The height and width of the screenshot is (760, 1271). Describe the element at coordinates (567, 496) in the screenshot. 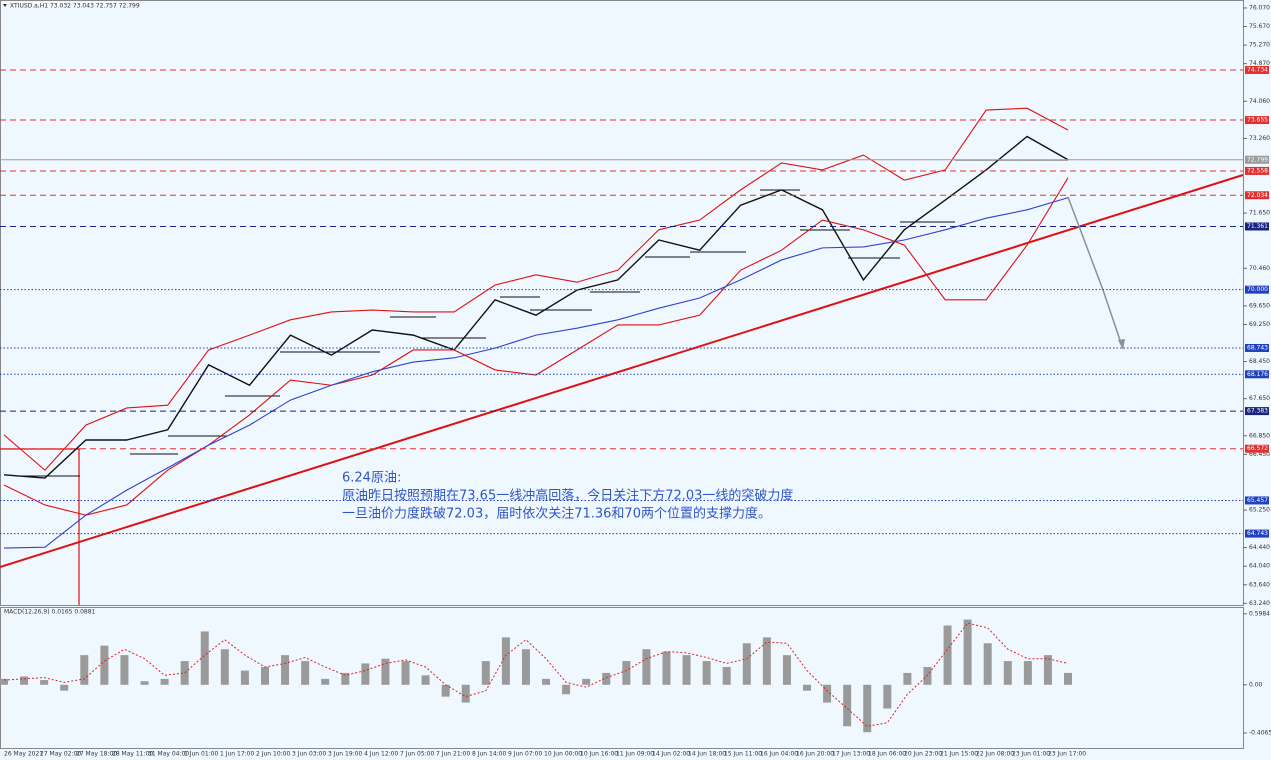

I see `annotation: 原油昨日按照预期在73.65一线冲高回落，今日关注下方72.03一线的突破力度` at that location.